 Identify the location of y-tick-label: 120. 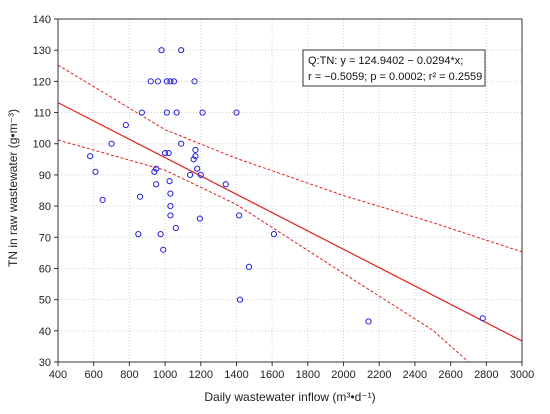
(42, 82).